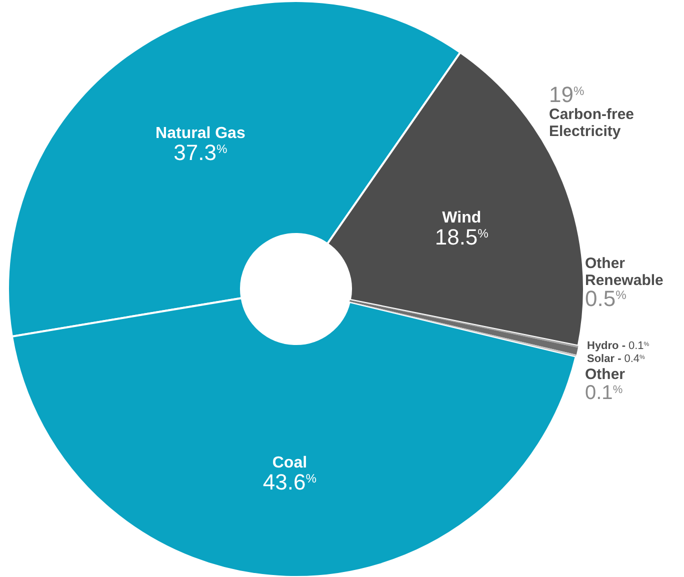 The width and height of the screenshot is (684, 577). What do you see at coordinates (462, 217) in the screenshot?
I see `slice-label: Wind` at bounding box center [462, 217].